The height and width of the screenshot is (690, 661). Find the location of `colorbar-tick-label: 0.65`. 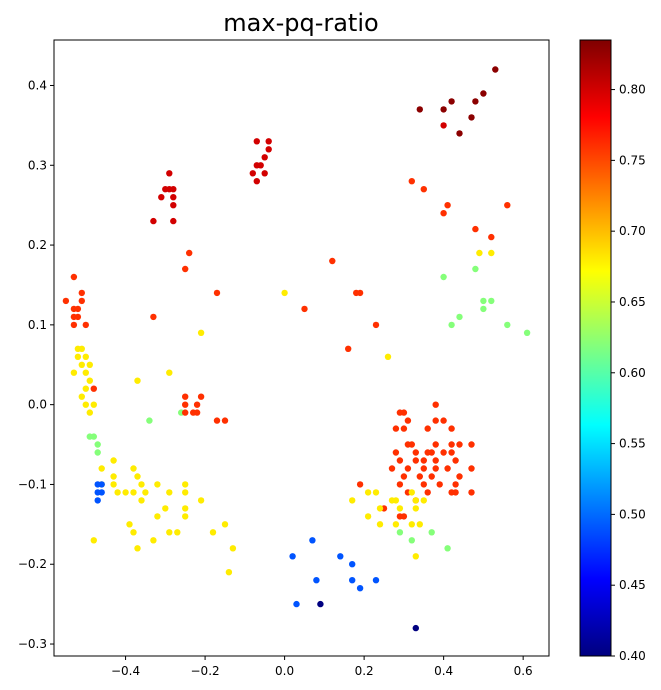

colorbar-tick-label: 0.65 is located at coordinates (632, 302).